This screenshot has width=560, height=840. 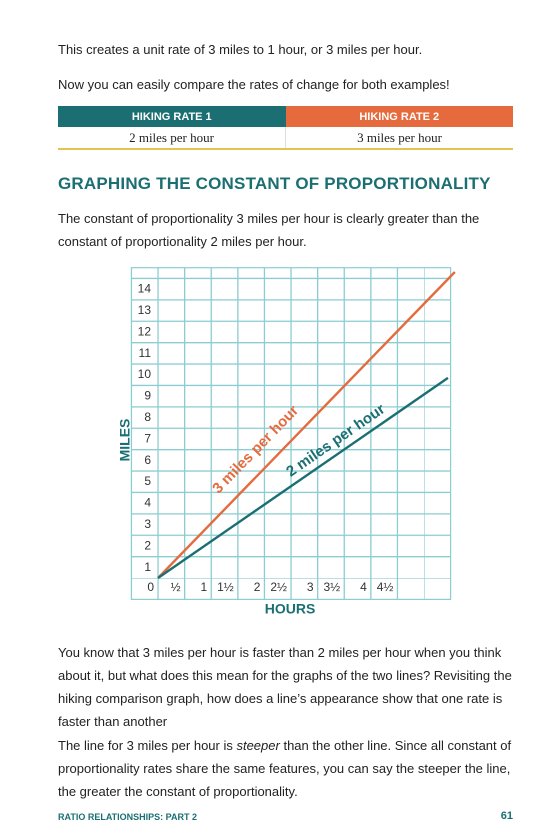 What do you see at coordinates (172, 138) in the screenshot?
I see `table-cell: 2 miles per hour` at bounding box center [172, 138].